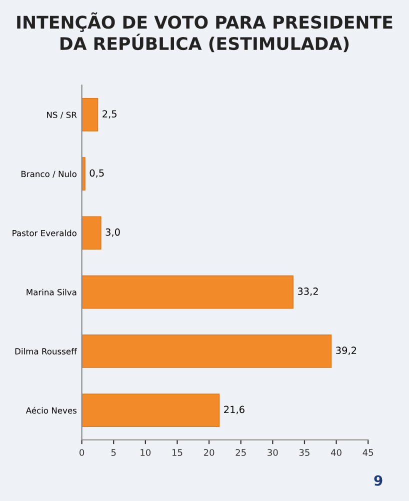  I want to click on data-label: 39,2, so click(346, 351).